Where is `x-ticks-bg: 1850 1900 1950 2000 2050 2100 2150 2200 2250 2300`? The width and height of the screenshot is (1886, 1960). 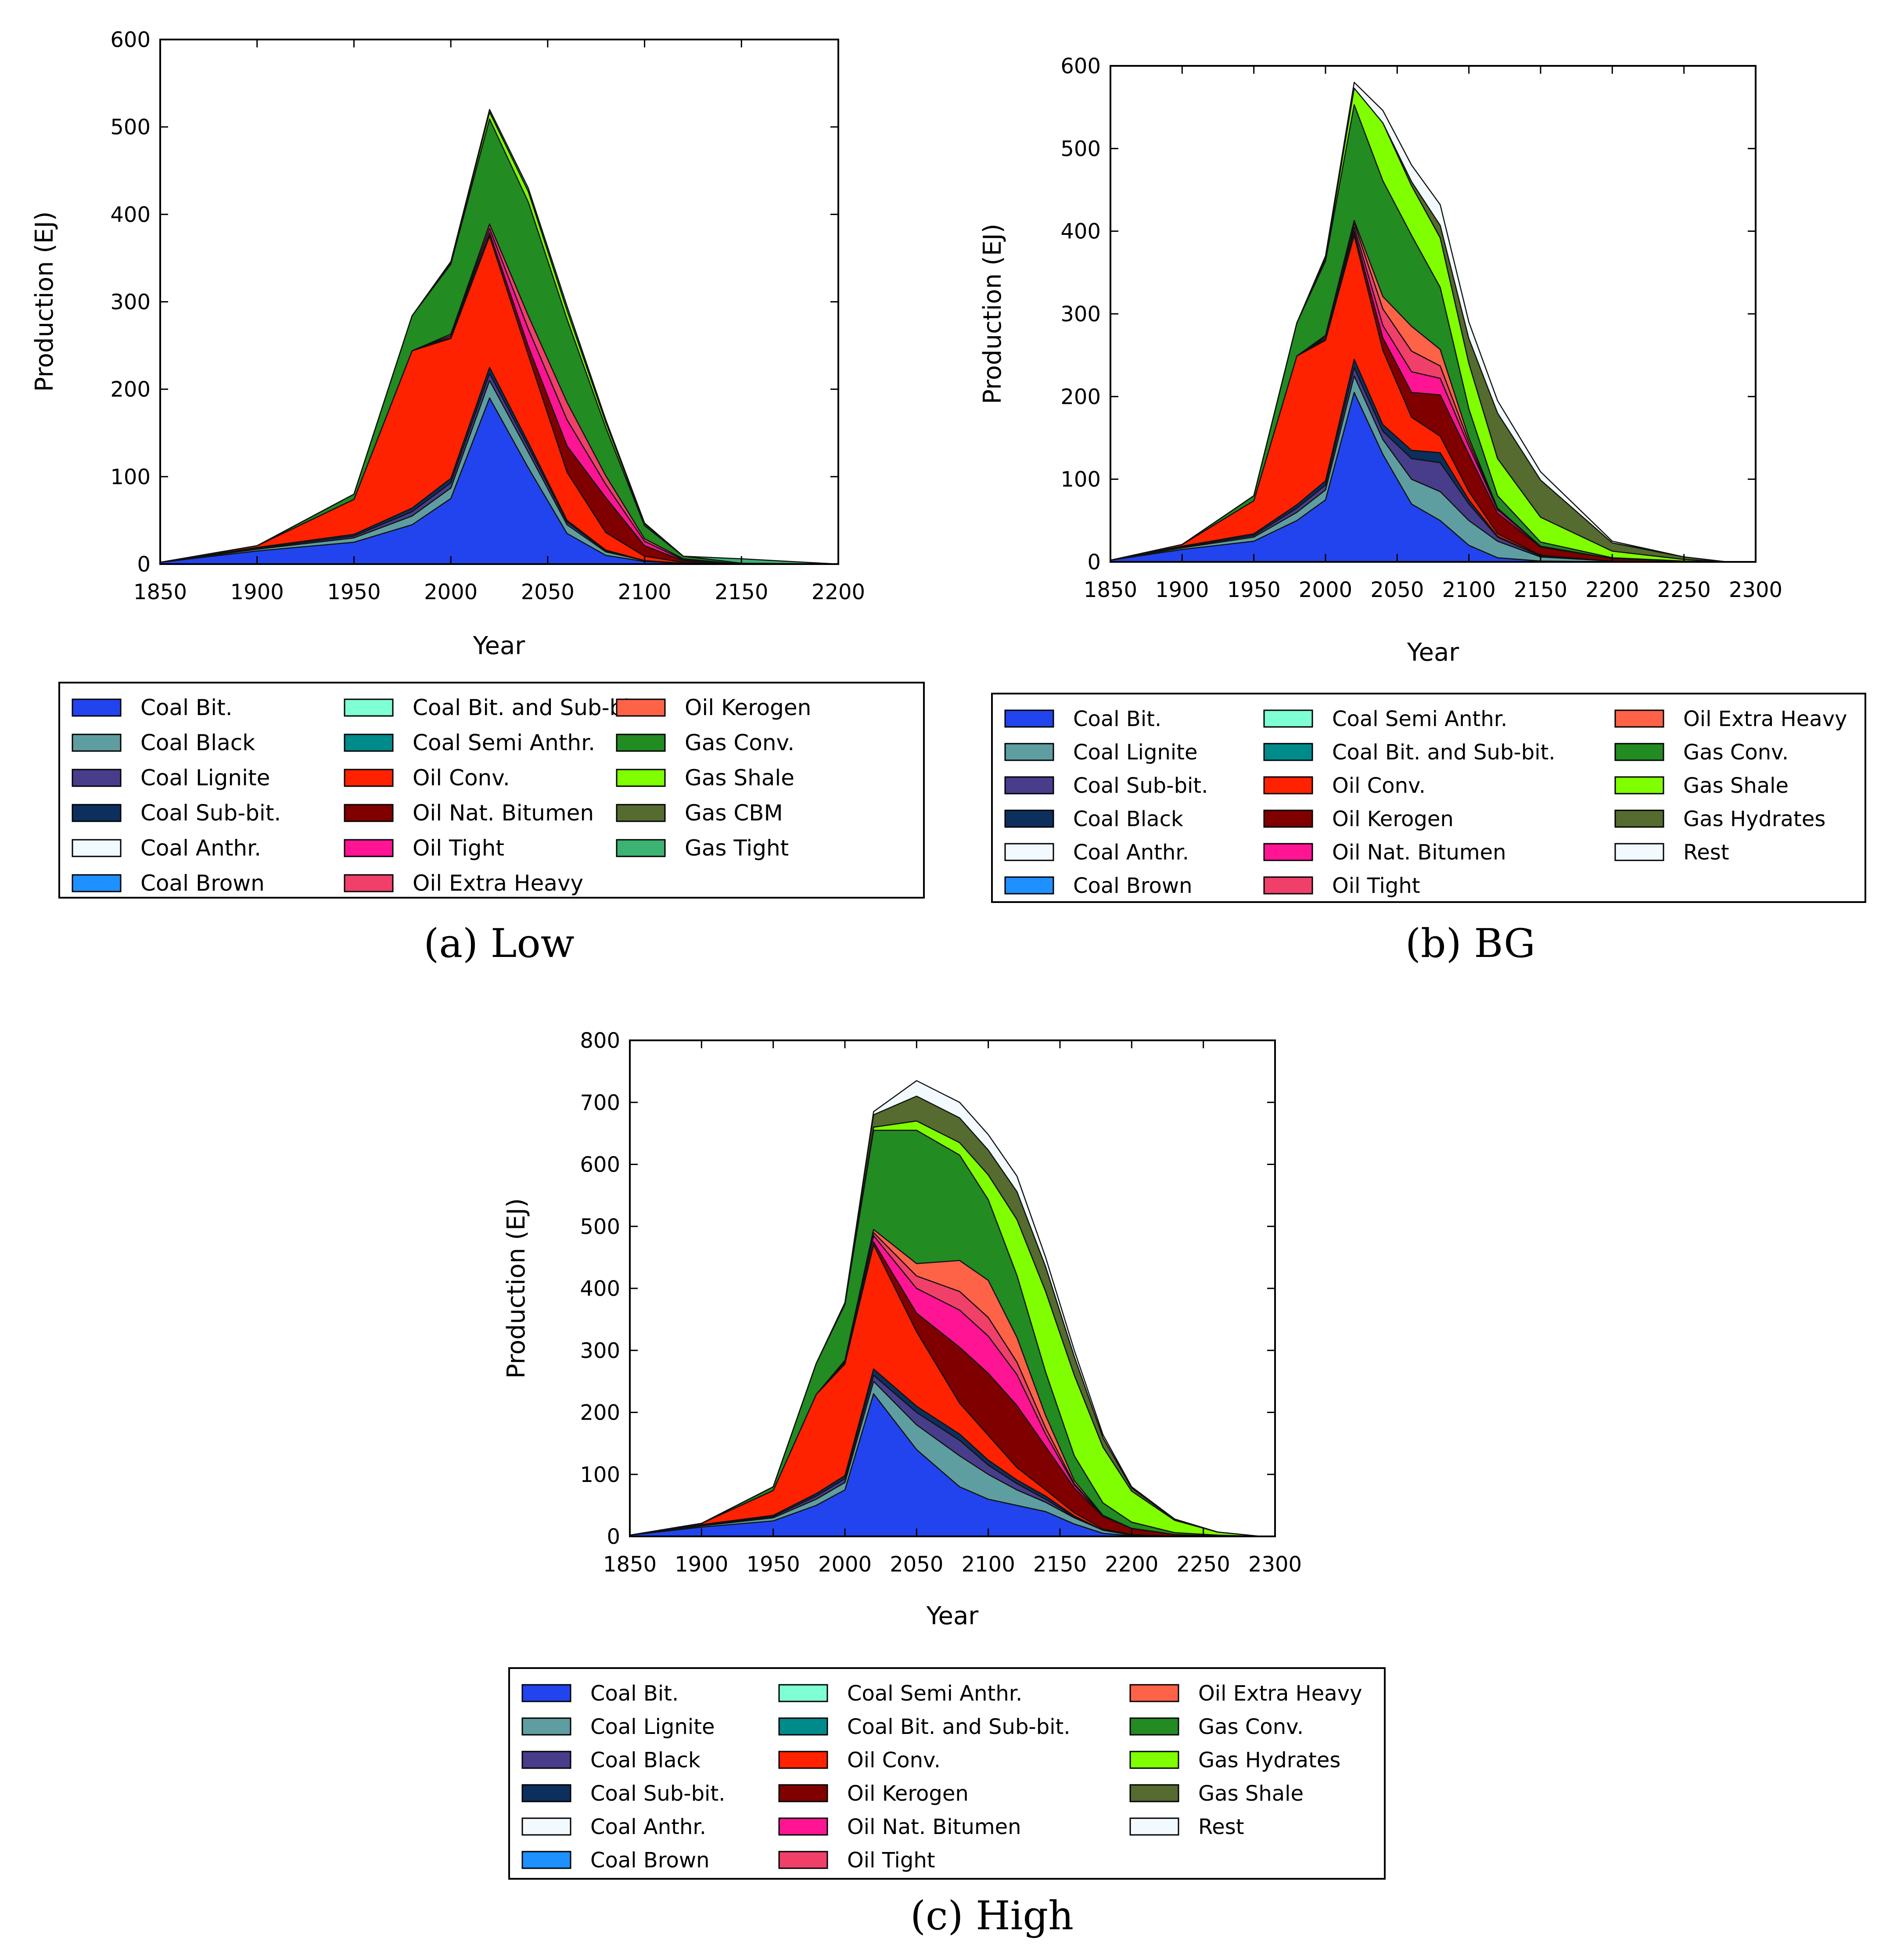
x-ticks-bg: 1850 1900 1950 2000 2050 2100 2150 2200 2250 2300 is located at coordinates (1433, 334).